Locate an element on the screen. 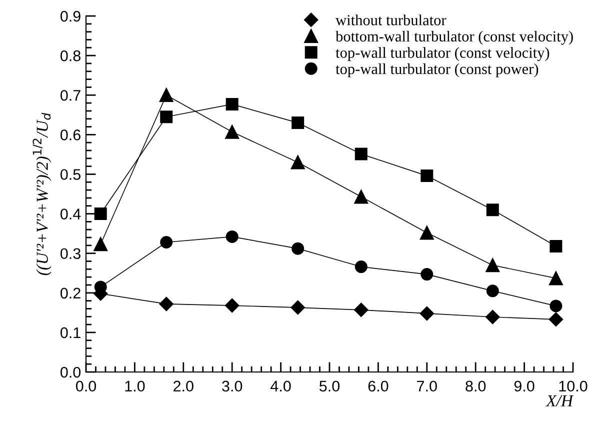  x-tick-label: 5.0 is located at coordinates (329, 386).